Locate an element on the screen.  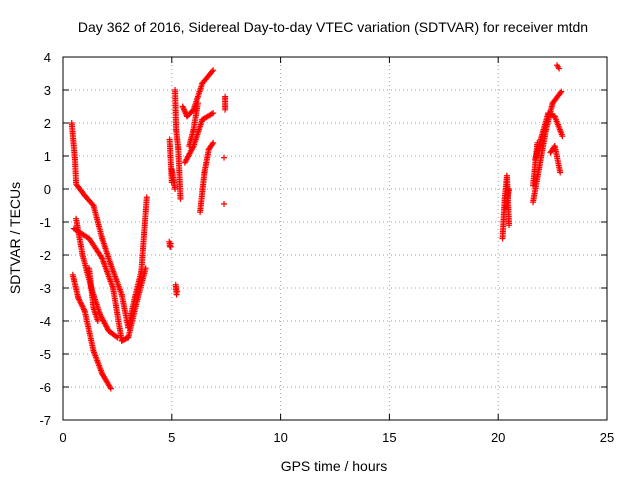
x-tick-label: 25 is located at coordinates (607, 437).